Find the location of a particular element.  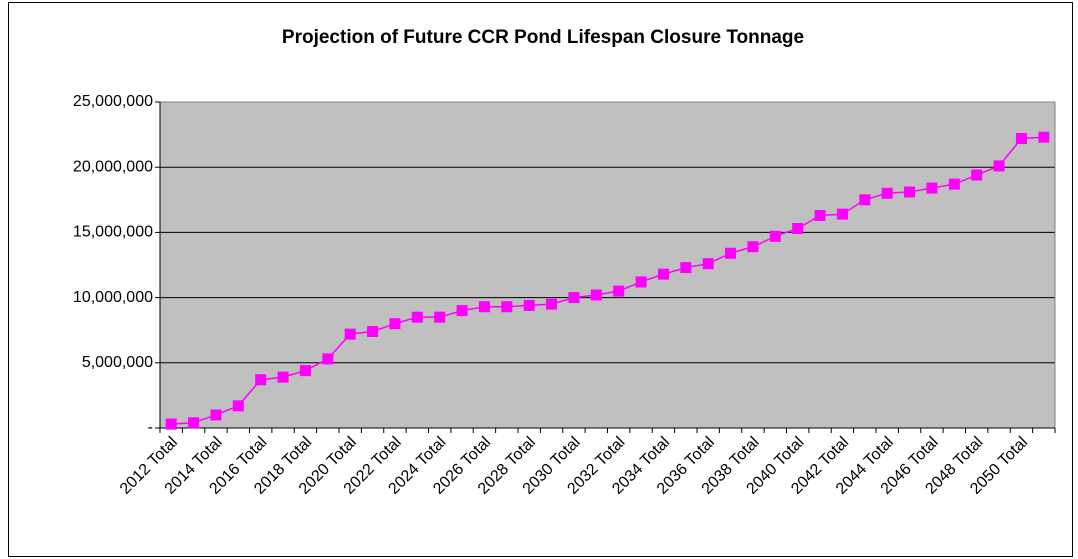

y-tick-label: 20,000,000 is located at coordinates (113, 166).